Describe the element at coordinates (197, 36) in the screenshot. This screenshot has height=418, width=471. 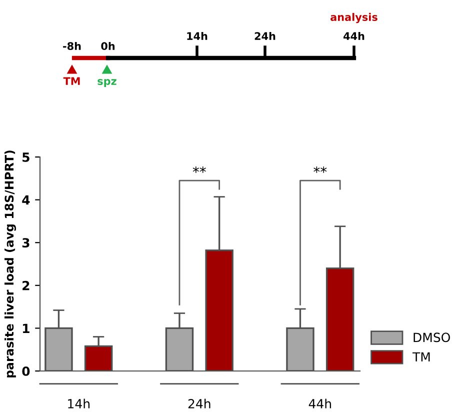
I see `text: 14h` at that location.